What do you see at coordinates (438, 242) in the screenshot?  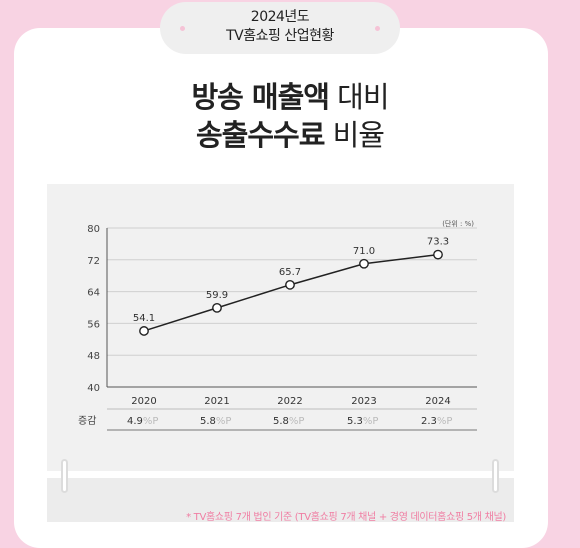 I see `data-label-2024: 73.3` at bounding box center [438, 242].